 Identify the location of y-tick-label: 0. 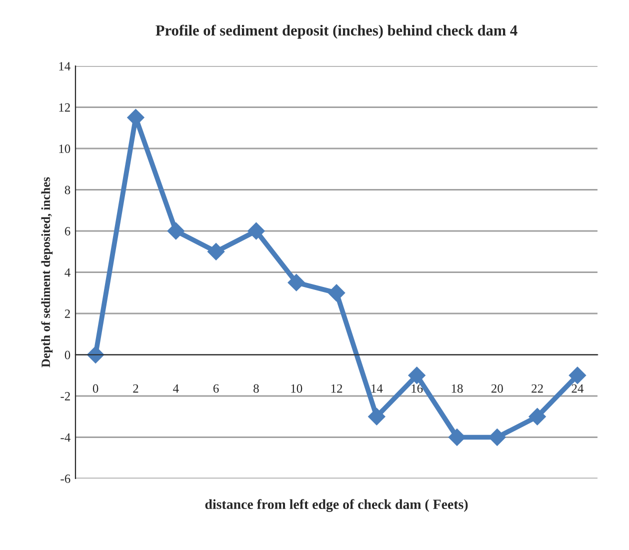
(67, 355).